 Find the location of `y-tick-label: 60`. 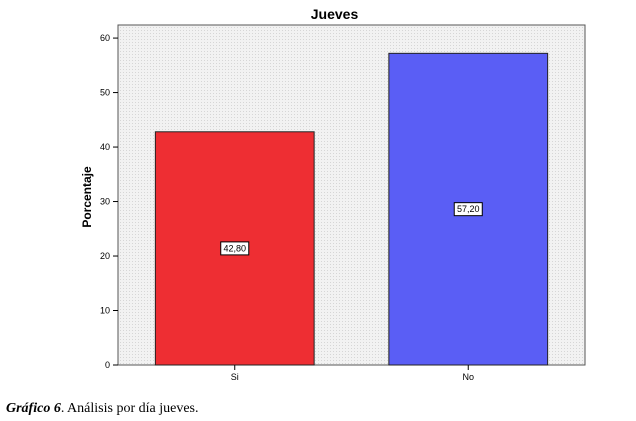

y-tick-label: 60 is located at coordinates (105, 38).